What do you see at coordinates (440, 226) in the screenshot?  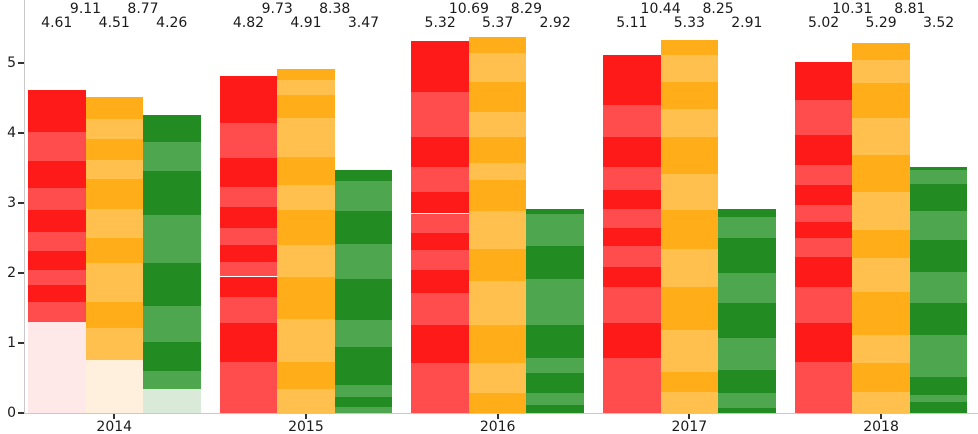 I see `bar-red-2016` at bounding box center [440, 226].